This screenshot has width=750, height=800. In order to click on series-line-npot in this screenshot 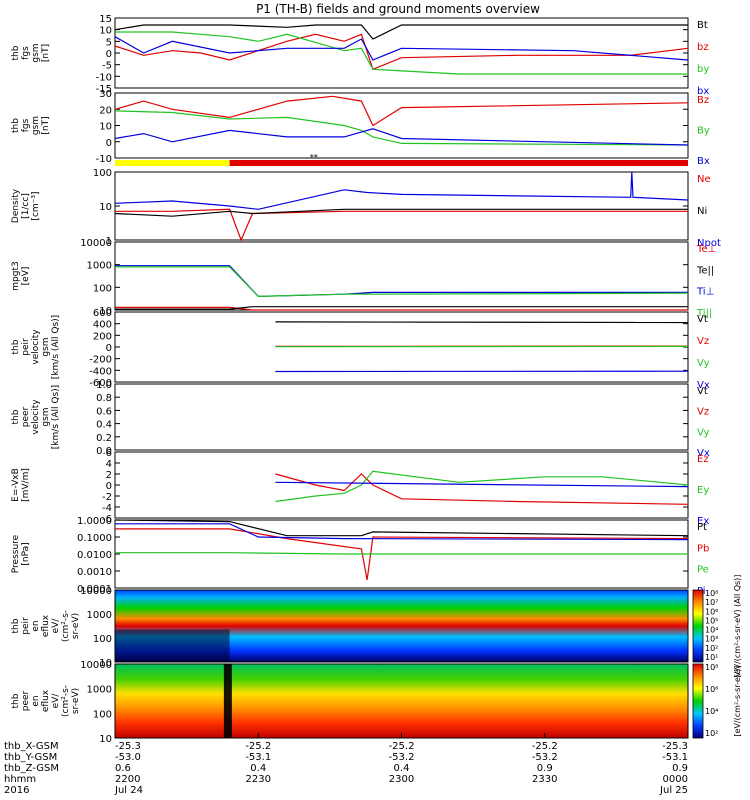, I will do `click(401, 190)`.